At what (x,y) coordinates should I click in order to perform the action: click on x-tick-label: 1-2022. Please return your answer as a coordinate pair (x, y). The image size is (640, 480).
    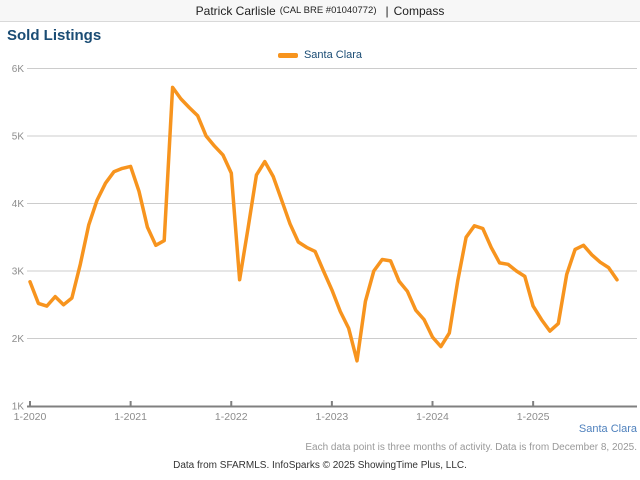
    Looking at the image, I should click on (231, 417).